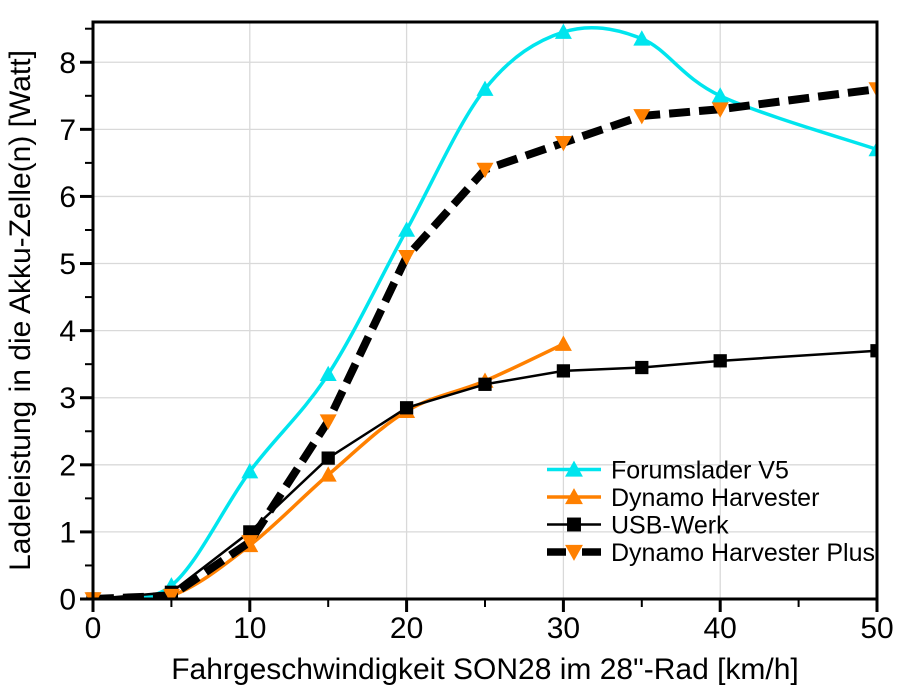 The width and height of the screenshot is (900, 700). Describe the element at coordinates (876, 628) in the screenshot. I see `x-tick-label: 50` at that location.